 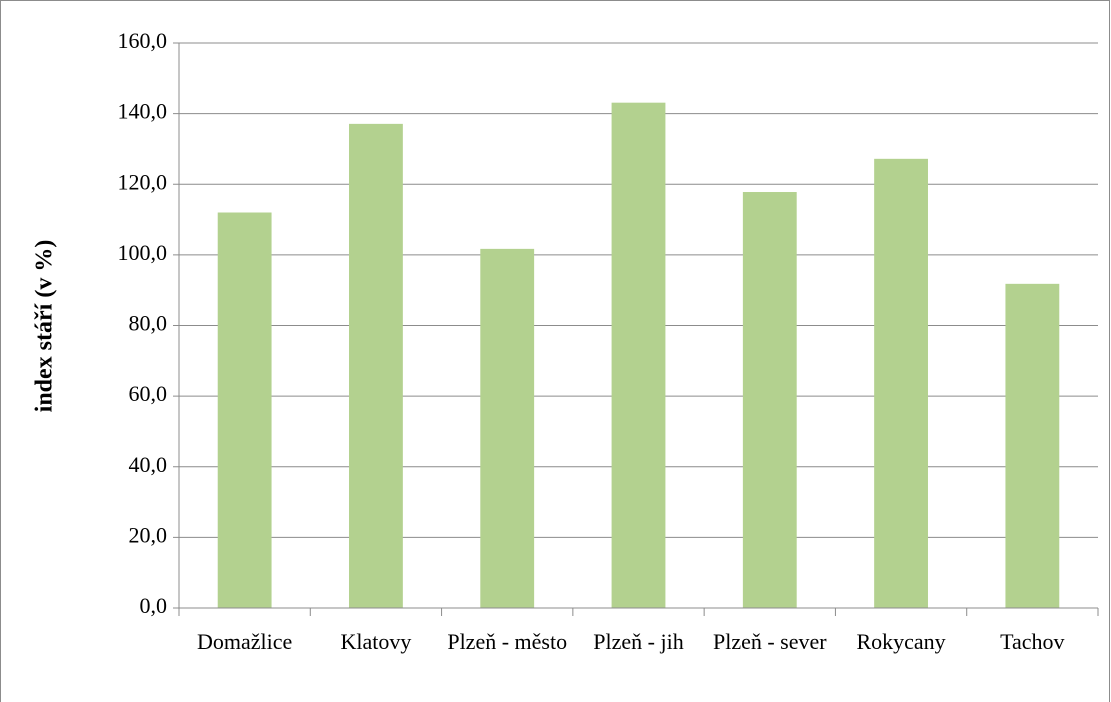 I want to click on y-tick-label: 40,0, so click(x=148, y=464).